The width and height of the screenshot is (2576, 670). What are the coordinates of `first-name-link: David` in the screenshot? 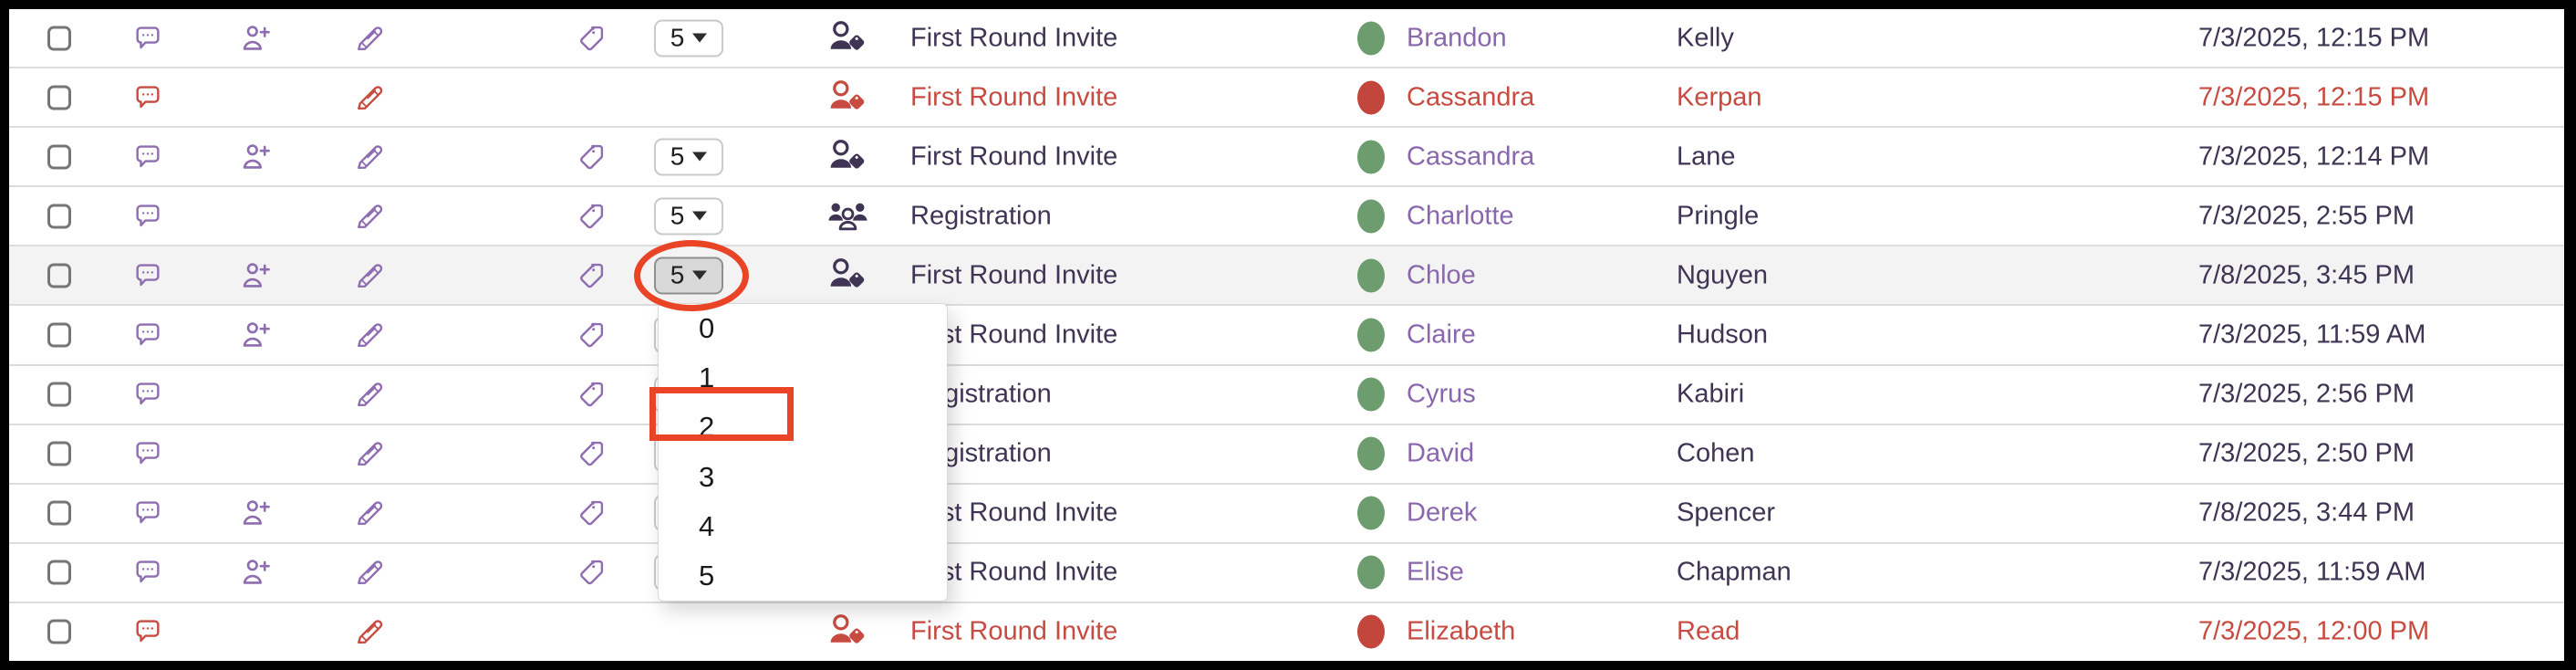 It's located at (1441, 453).